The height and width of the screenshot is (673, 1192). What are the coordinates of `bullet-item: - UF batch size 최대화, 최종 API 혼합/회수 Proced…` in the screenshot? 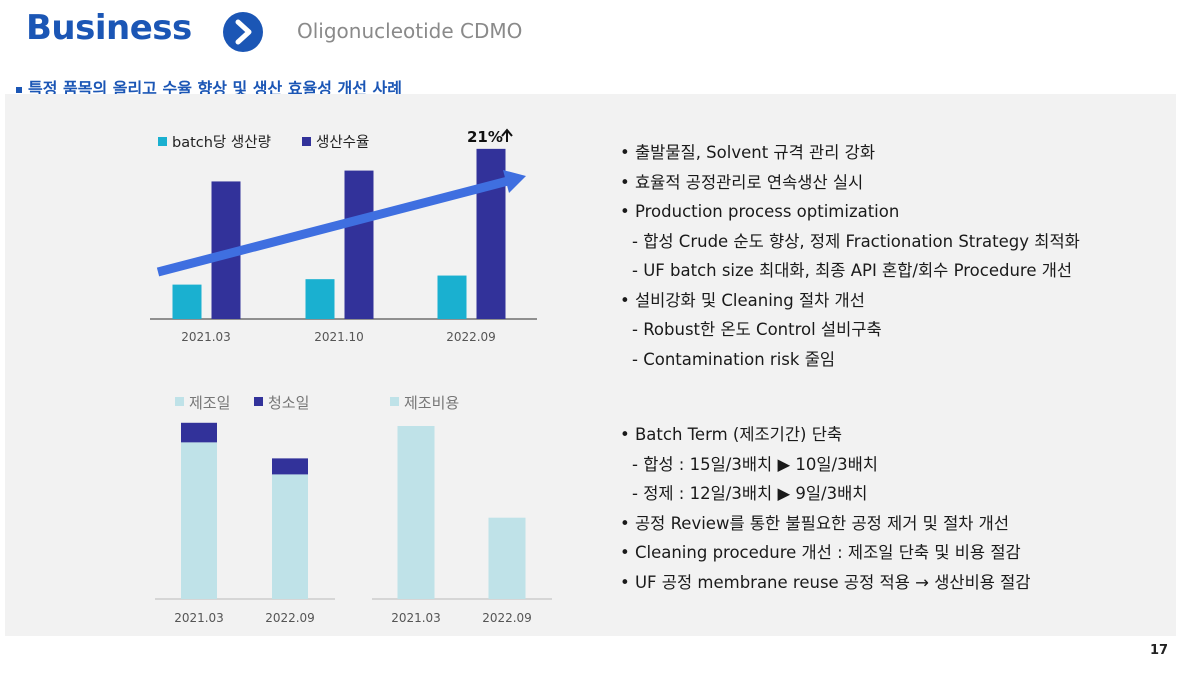 It's located at (852, 270).